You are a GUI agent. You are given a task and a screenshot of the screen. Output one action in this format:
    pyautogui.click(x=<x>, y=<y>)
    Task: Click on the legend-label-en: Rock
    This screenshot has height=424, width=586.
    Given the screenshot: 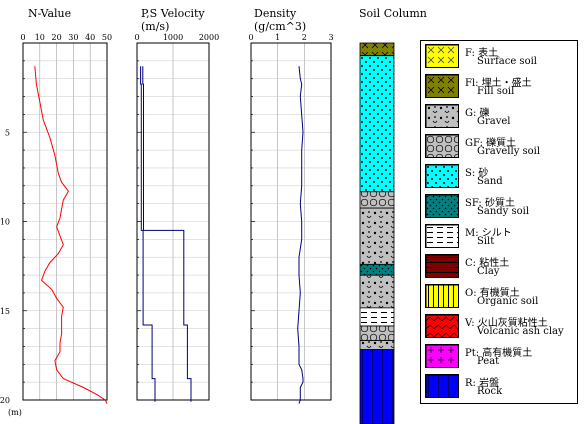 What is the action you would take?
    pyautogui.click(x=490, y=391)
    